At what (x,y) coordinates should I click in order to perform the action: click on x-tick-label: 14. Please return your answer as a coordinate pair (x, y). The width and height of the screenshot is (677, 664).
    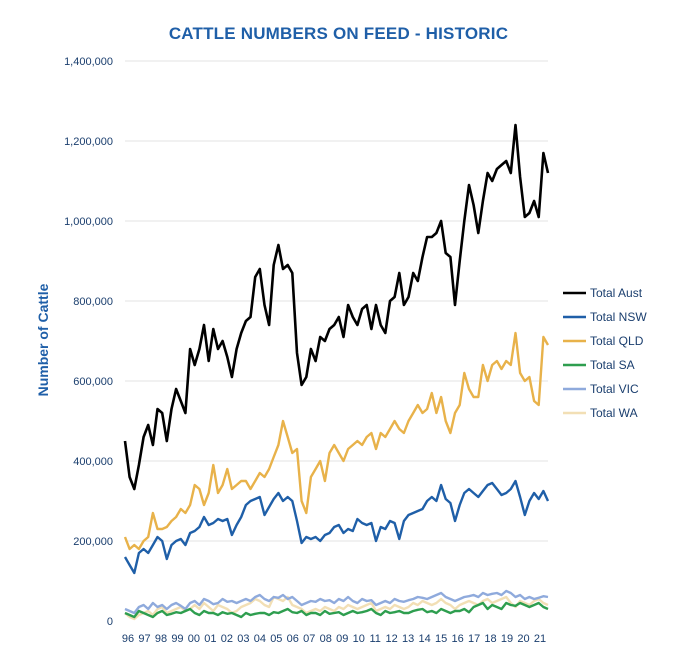
    Looking at the image, I should click on (425, 639).